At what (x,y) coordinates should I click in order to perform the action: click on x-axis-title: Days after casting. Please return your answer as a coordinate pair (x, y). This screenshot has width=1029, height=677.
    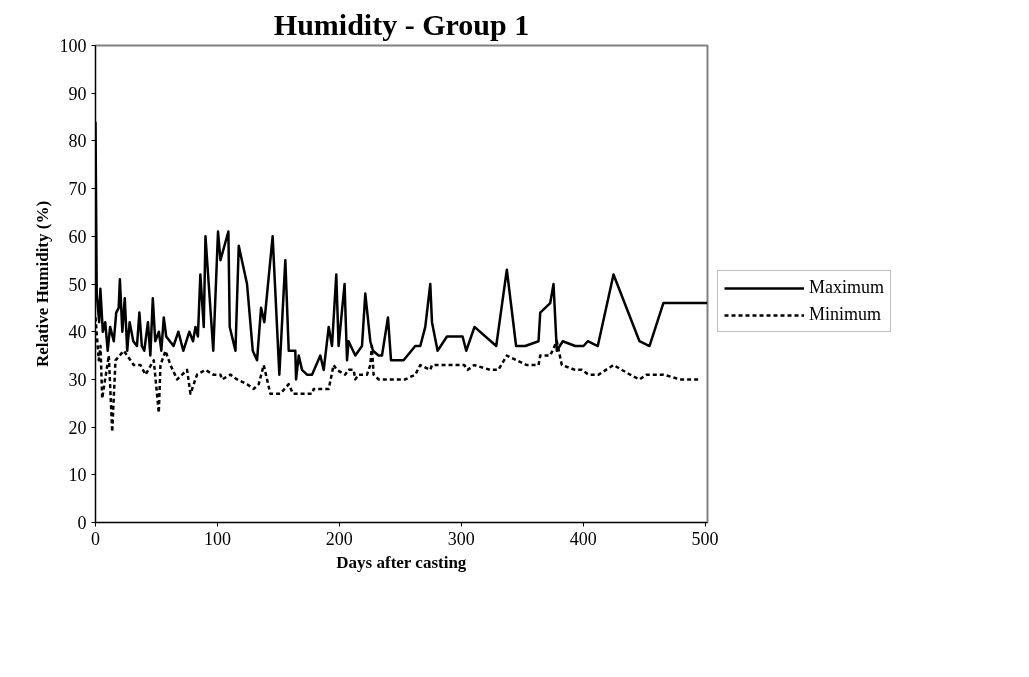
    Looking at the image, I should click on (401, 562).